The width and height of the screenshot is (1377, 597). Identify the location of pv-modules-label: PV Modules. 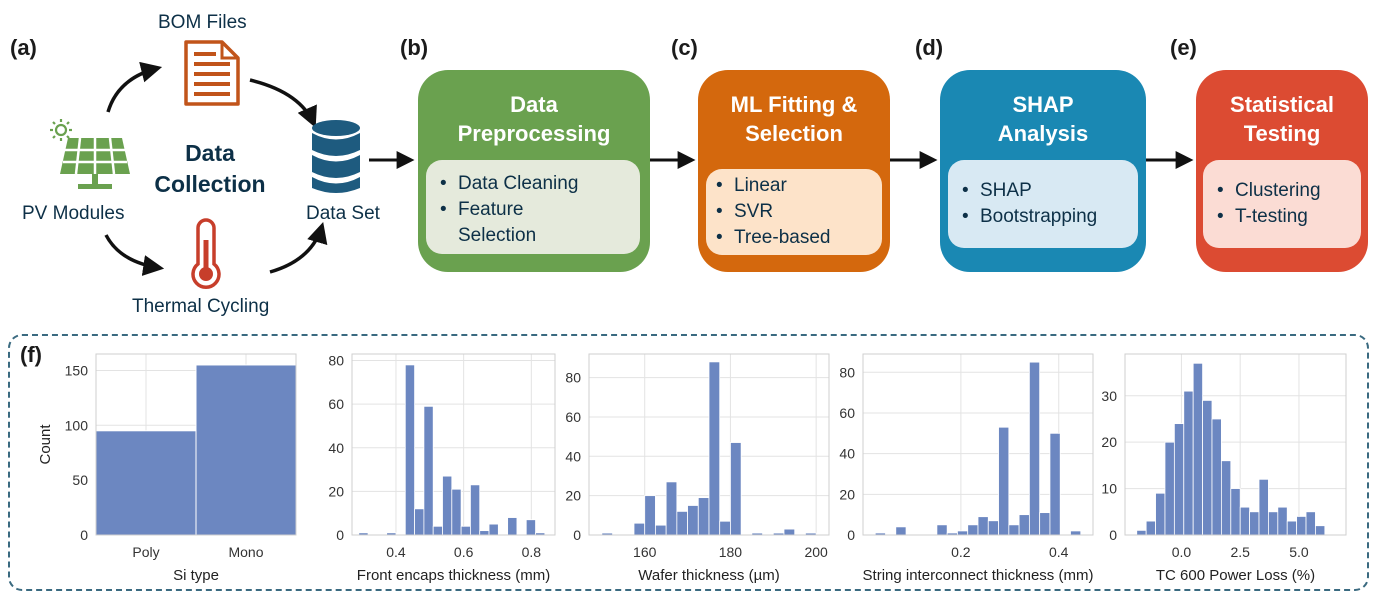
(73, 213).